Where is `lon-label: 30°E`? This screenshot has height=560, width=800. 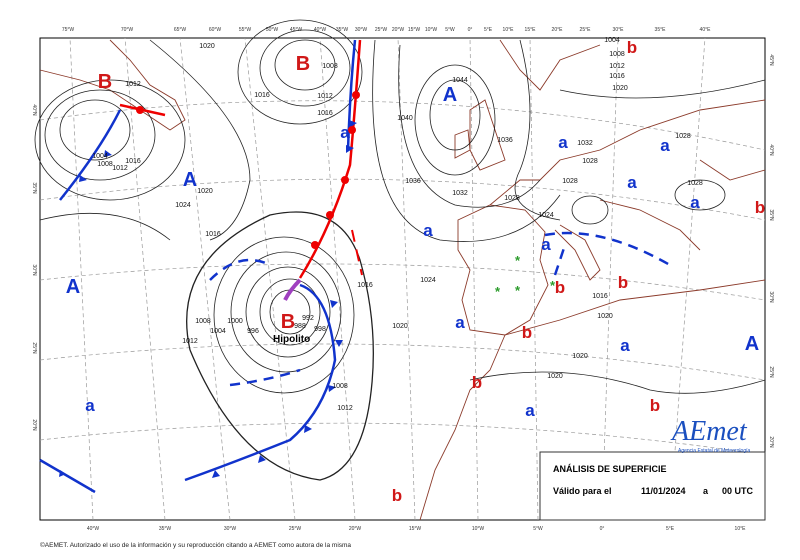 lon-label: 30°E is located at coordinates (619, 30).